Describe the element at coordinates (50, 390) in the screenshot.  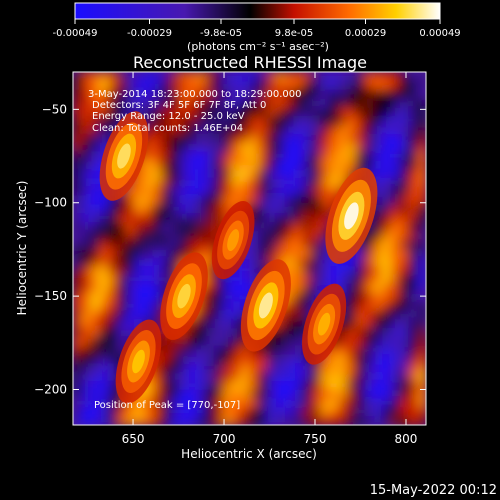
I see `y-tick-label: −200` at that location.